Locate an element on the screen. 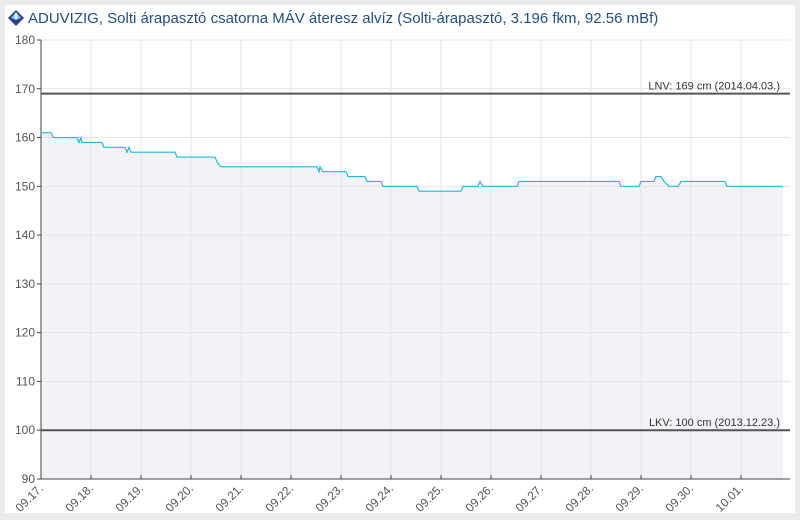 This screenshot has width=800, height=520. aduvizig-logo-icon is located at coordinates (16, 18).